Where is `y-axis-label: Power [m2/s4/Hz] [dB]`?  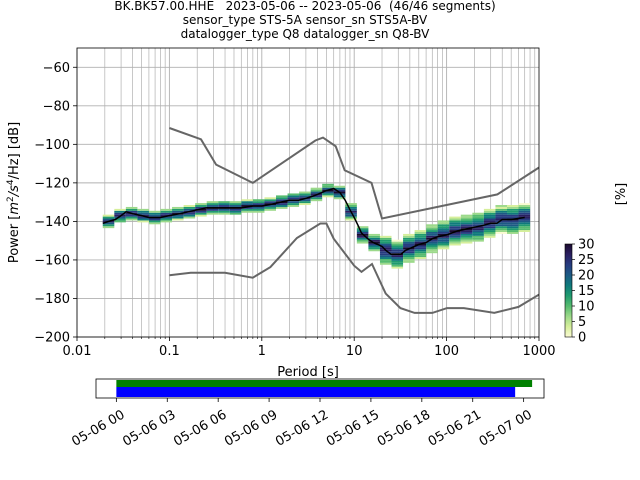 y-axis-label: Power [m2/s4/Hz] [dB] is located at coordinates (14, 192).